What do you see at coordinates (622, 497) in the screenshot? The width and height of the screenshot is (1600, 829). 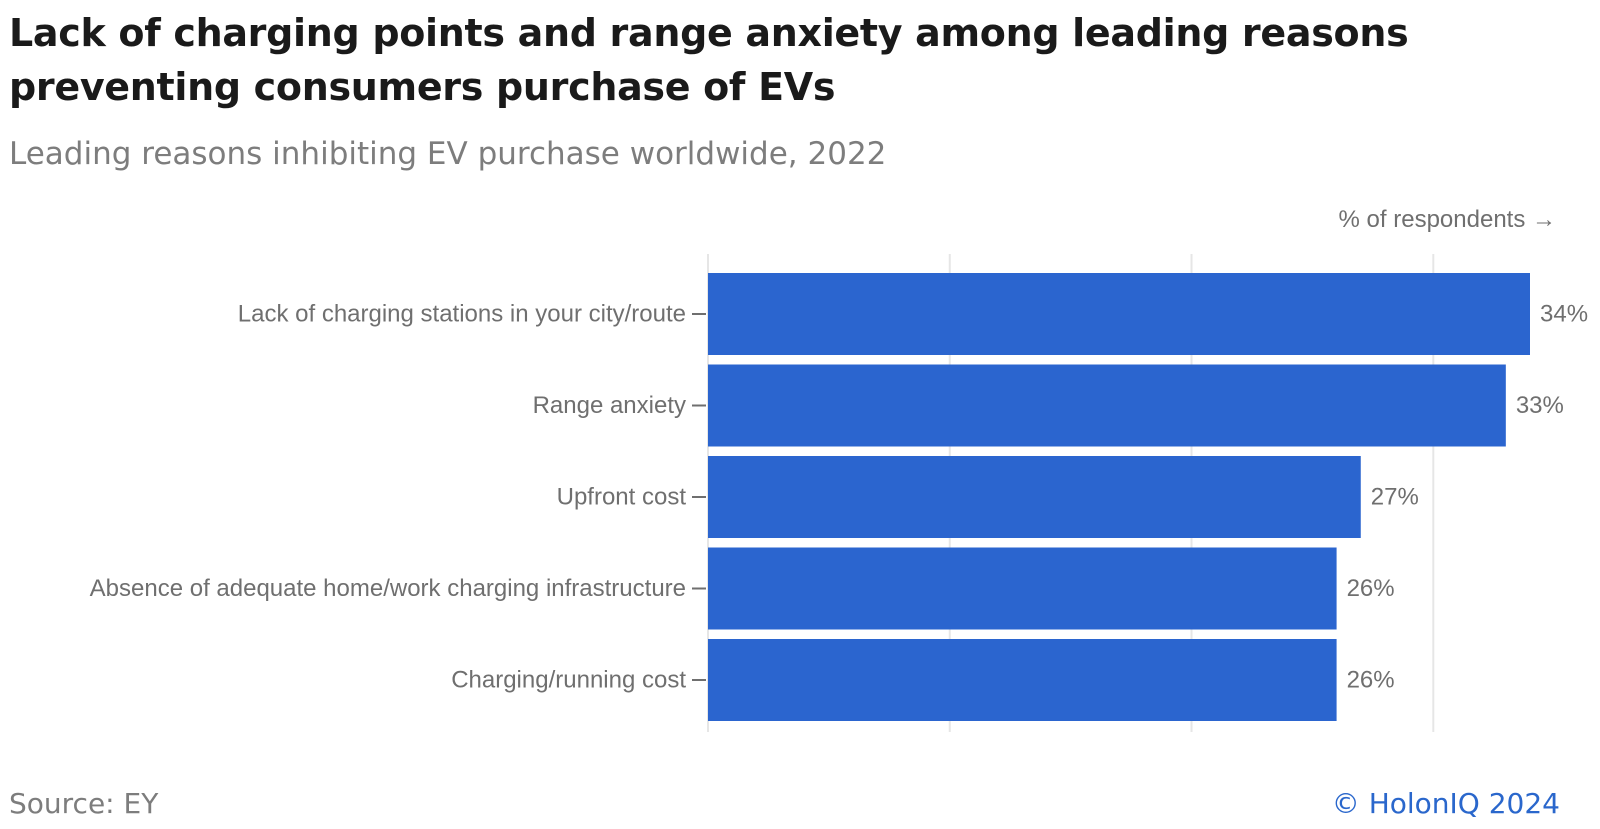 I see `category-label-2: Upfront cost` at bounding box center [622, 497].